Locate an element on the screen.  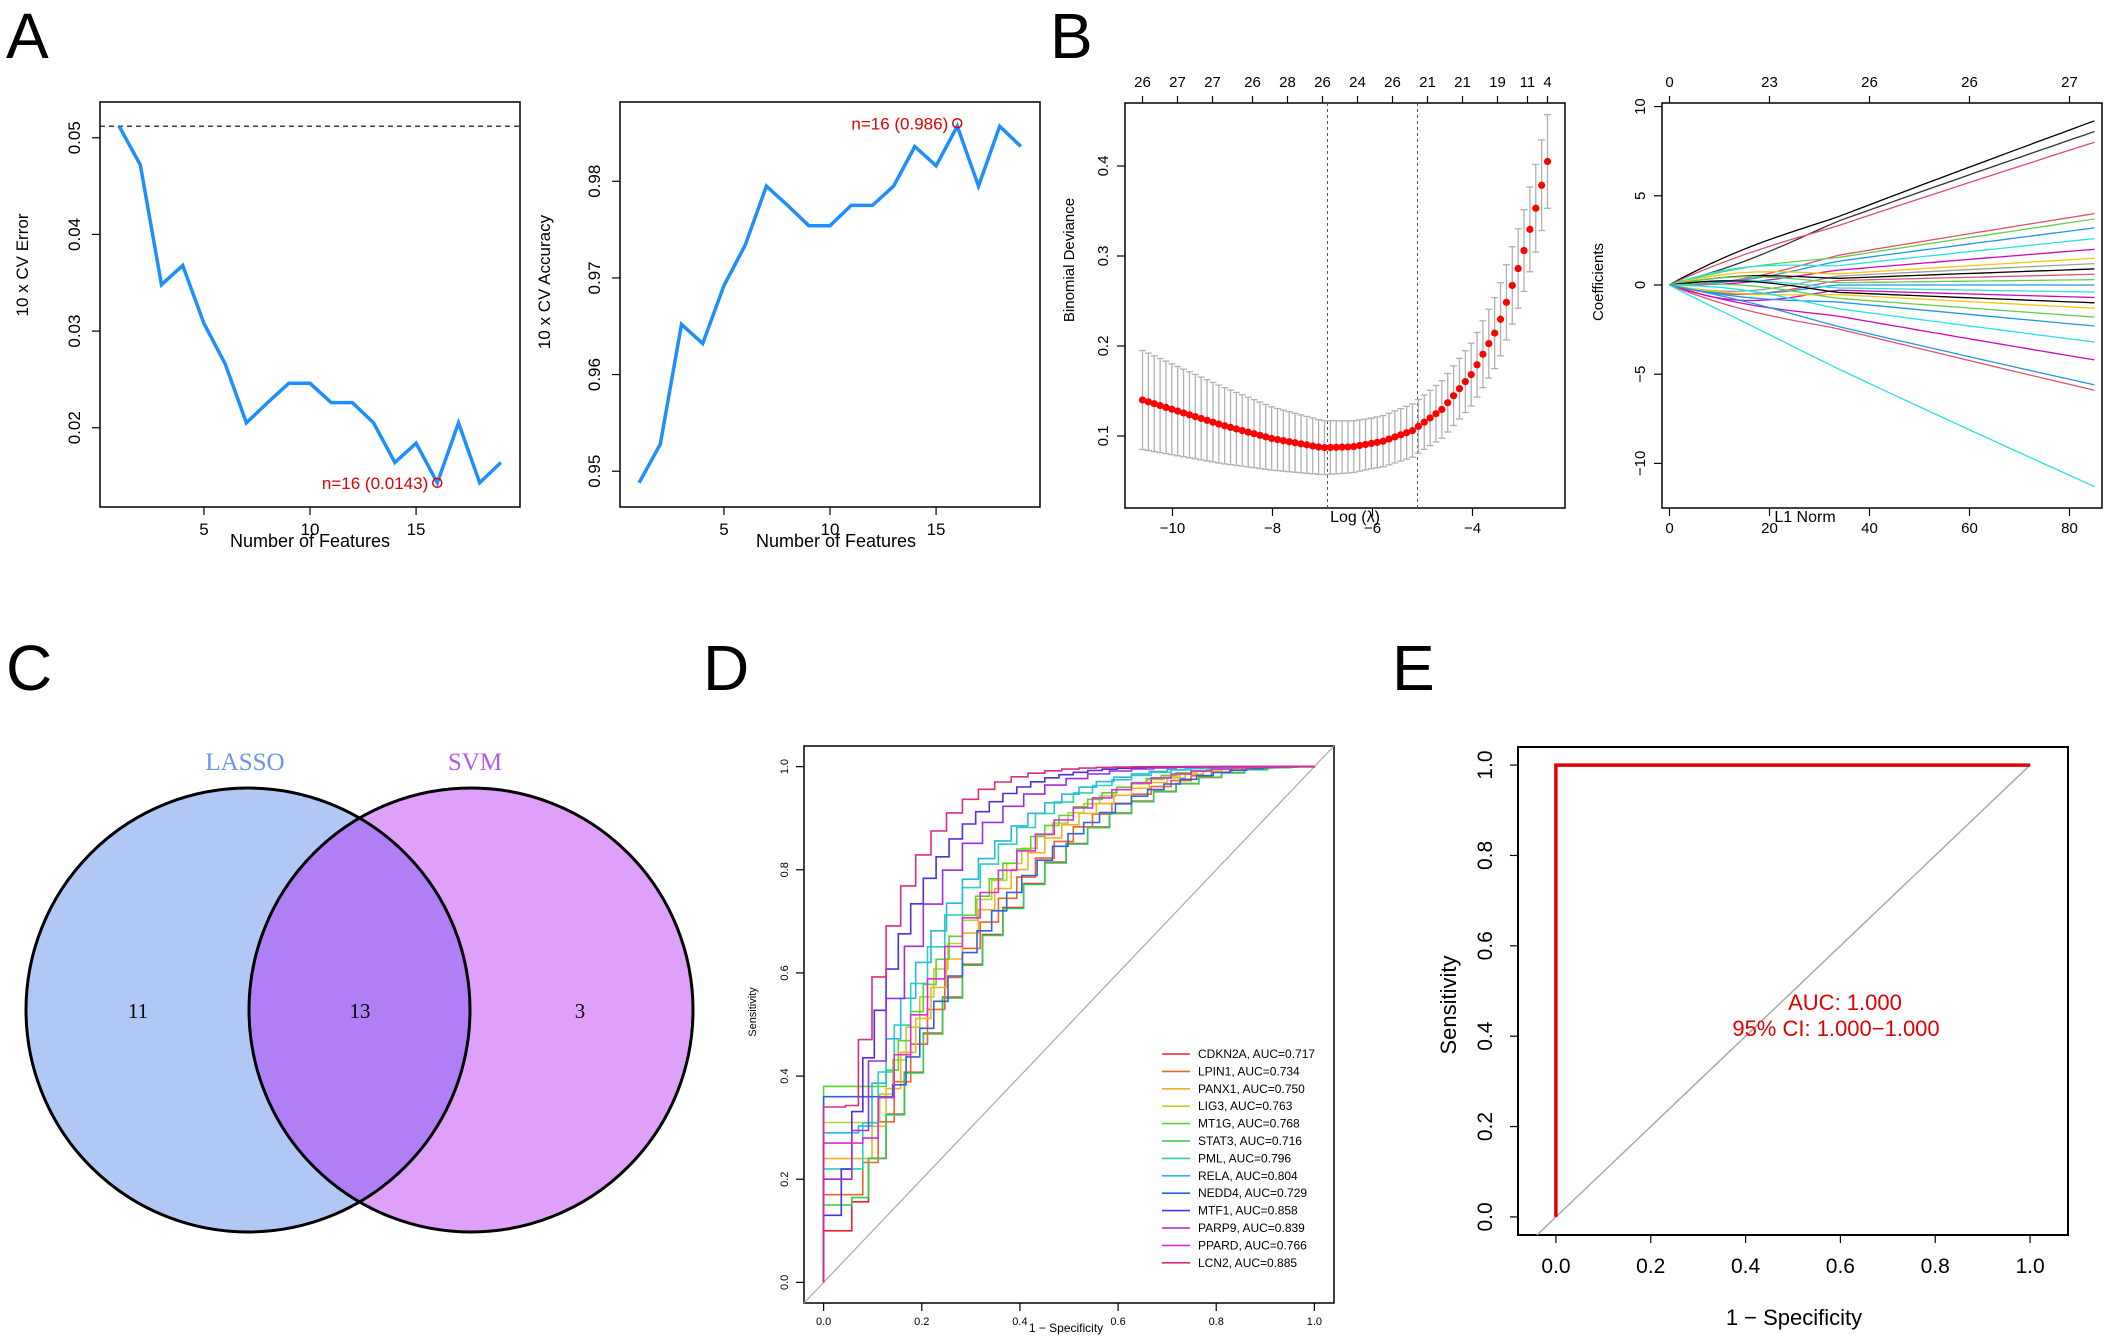
x-tick-label: −4 is located at coordinates (1472, 528).